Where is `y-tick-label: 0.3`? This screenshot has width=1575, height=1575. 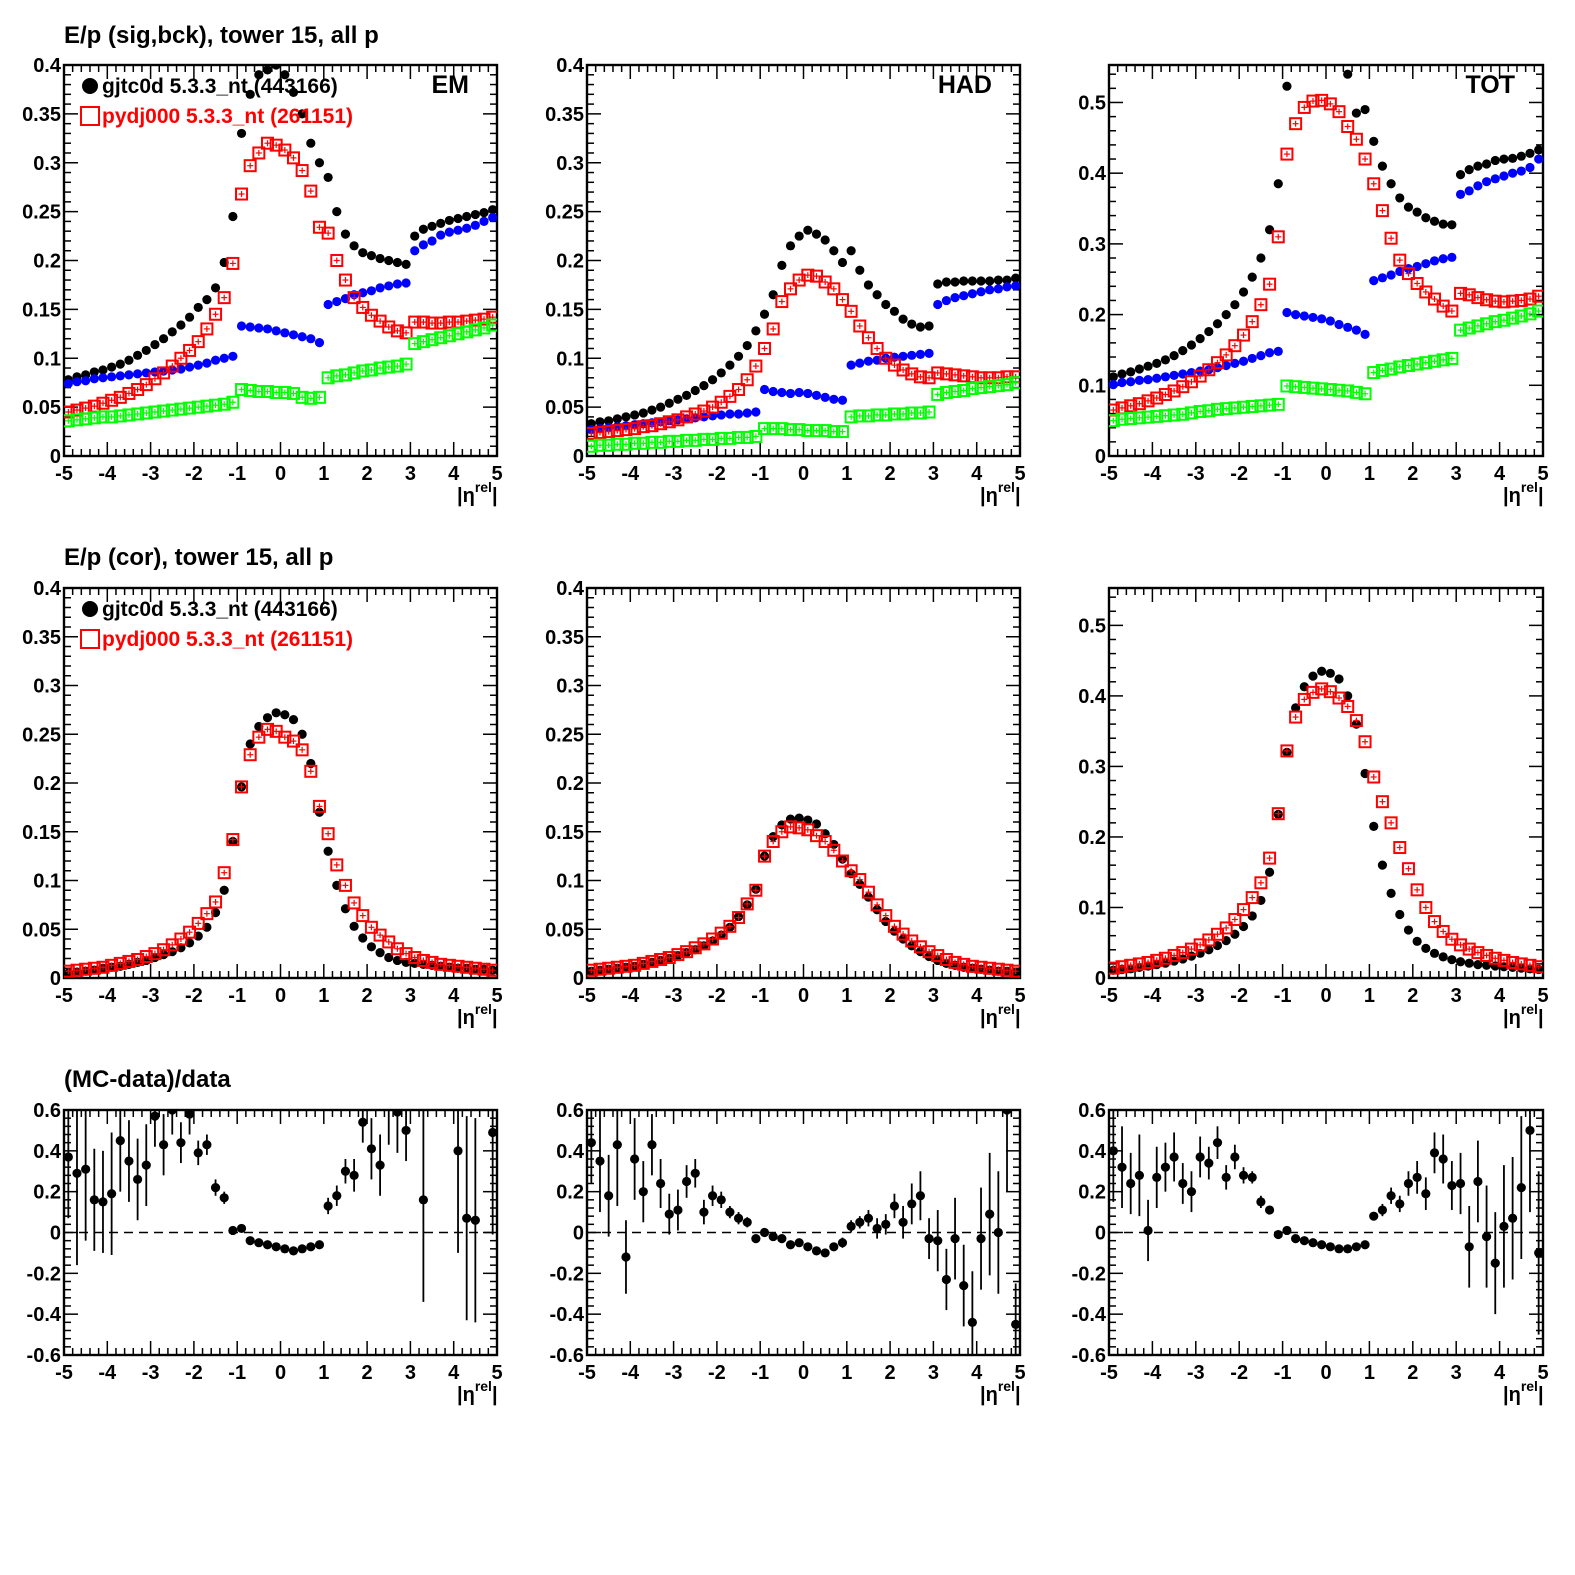
y-tick-label: 0.3 is located at coordinates (570, 687).